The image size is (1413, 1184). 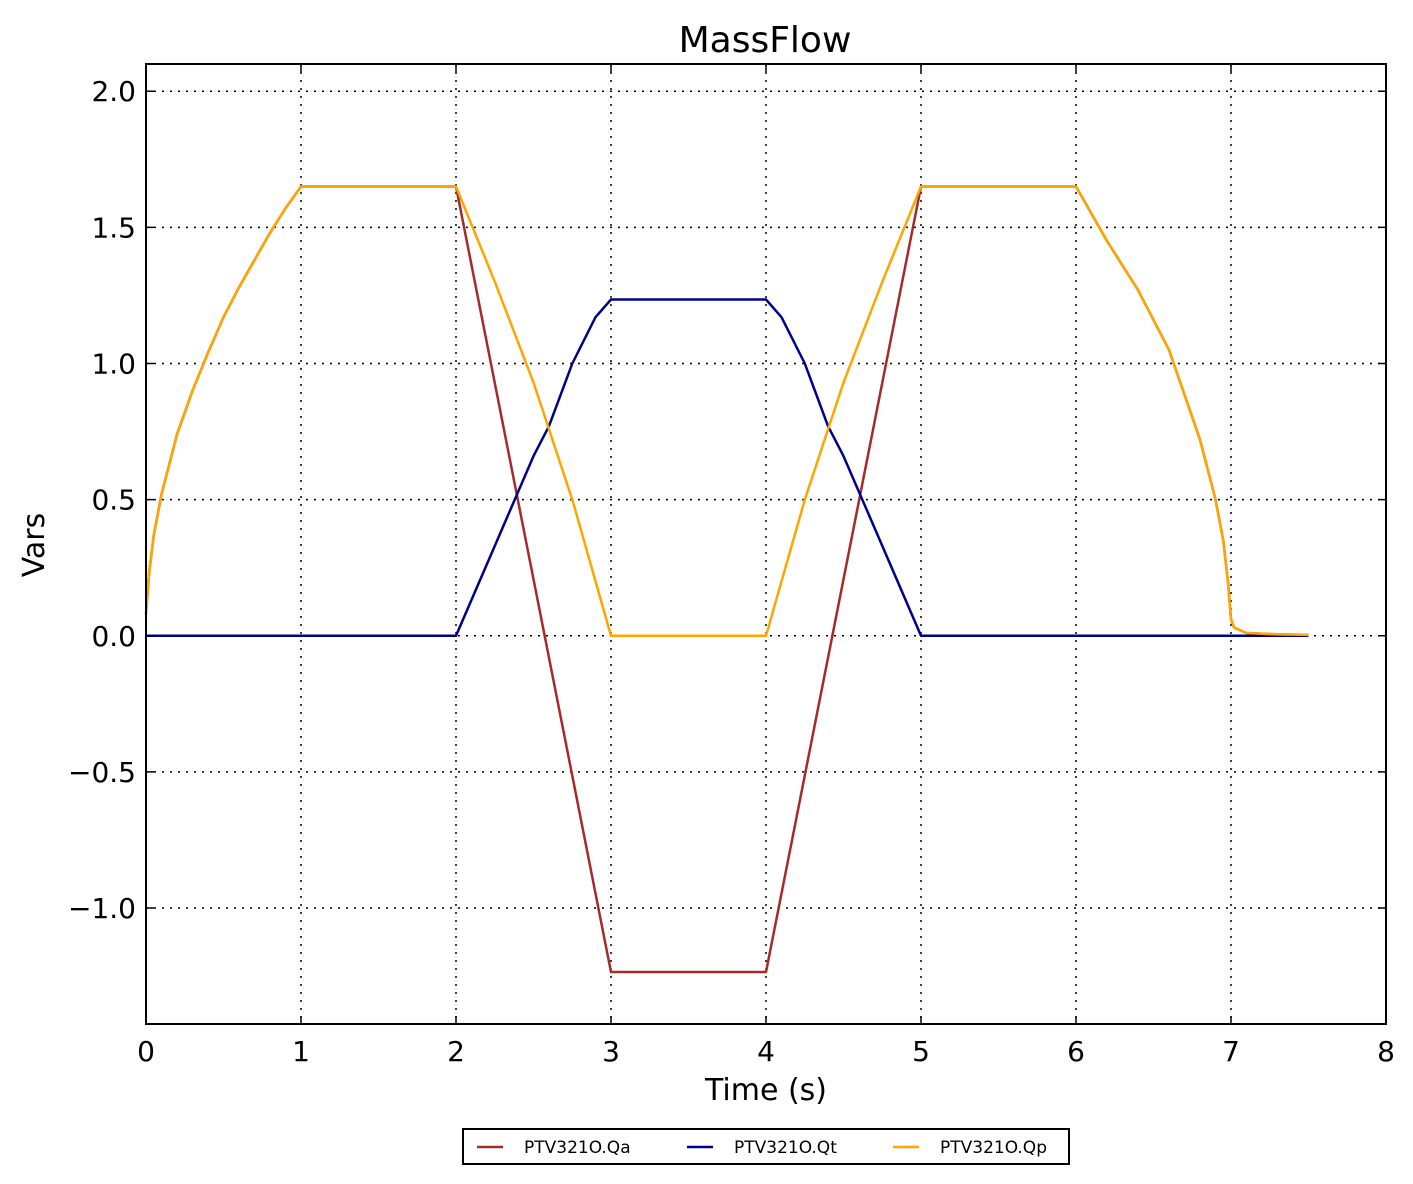 What do you see at coordinates (102, 908) in the screenshot?
I see `y-tick-label: −1.0` at bounding box center [102, 908].